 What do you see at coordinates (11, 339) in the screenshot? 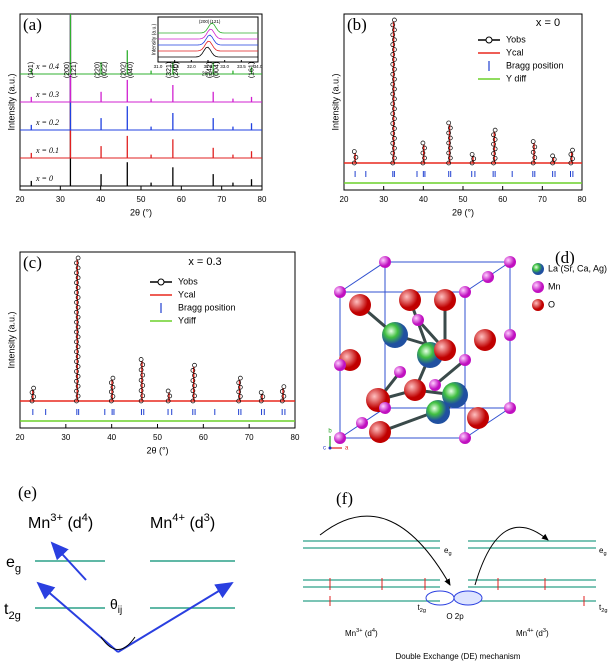
I see `y-axis-label: Intensity (a.u.)` at bounding box center [11, 339].